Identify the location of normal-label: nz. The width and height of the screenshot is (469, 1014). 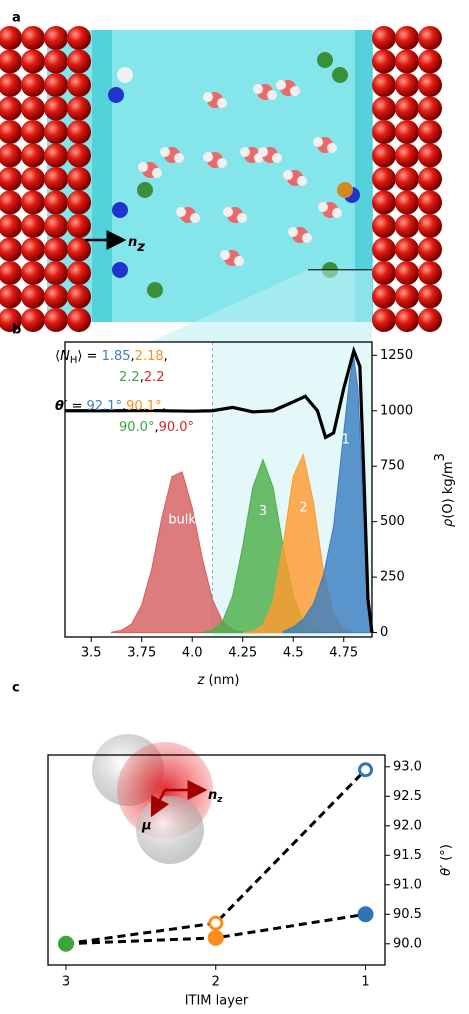
(136, 245).